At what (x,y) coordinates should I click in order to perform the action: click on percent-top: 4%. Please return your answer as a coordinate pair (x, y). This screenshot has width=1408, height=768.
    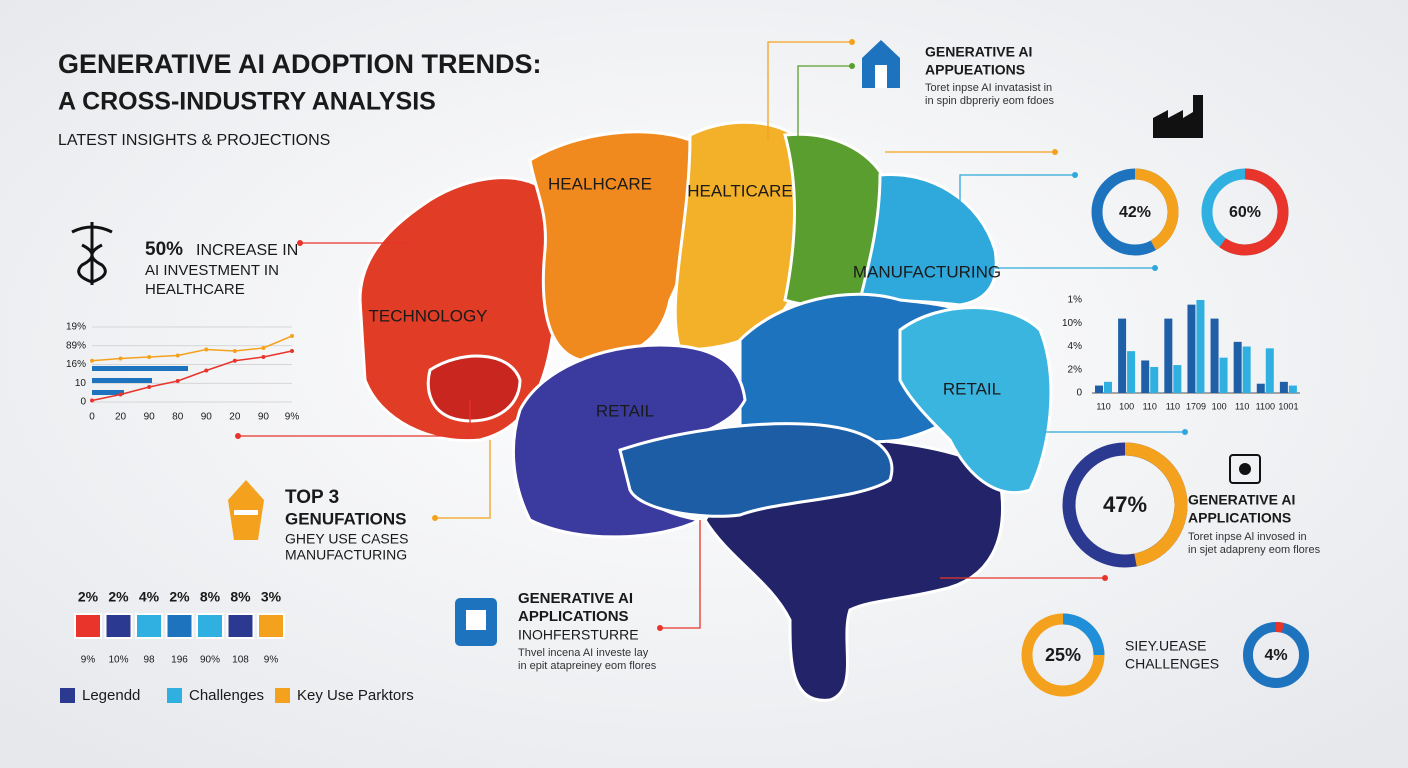
    Looking at the image, I should click on (149, 597).